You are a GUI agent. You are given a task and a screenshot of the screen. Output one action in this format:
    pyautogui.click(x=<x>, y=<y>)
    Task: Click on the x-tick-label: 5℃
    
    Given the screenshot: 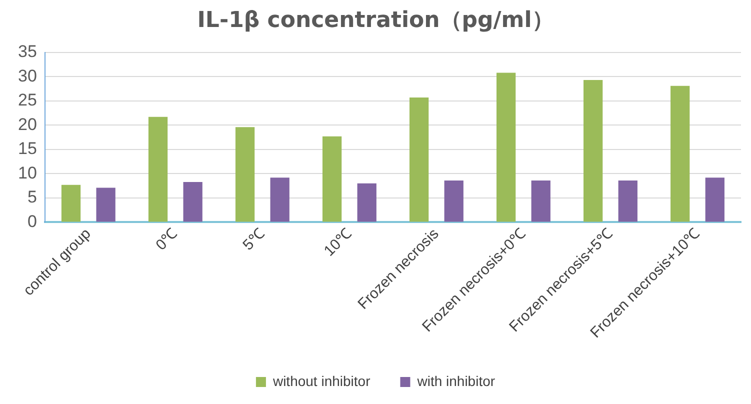 What is the action you would take?
    pyautogui.click(x=254, y=239)
    